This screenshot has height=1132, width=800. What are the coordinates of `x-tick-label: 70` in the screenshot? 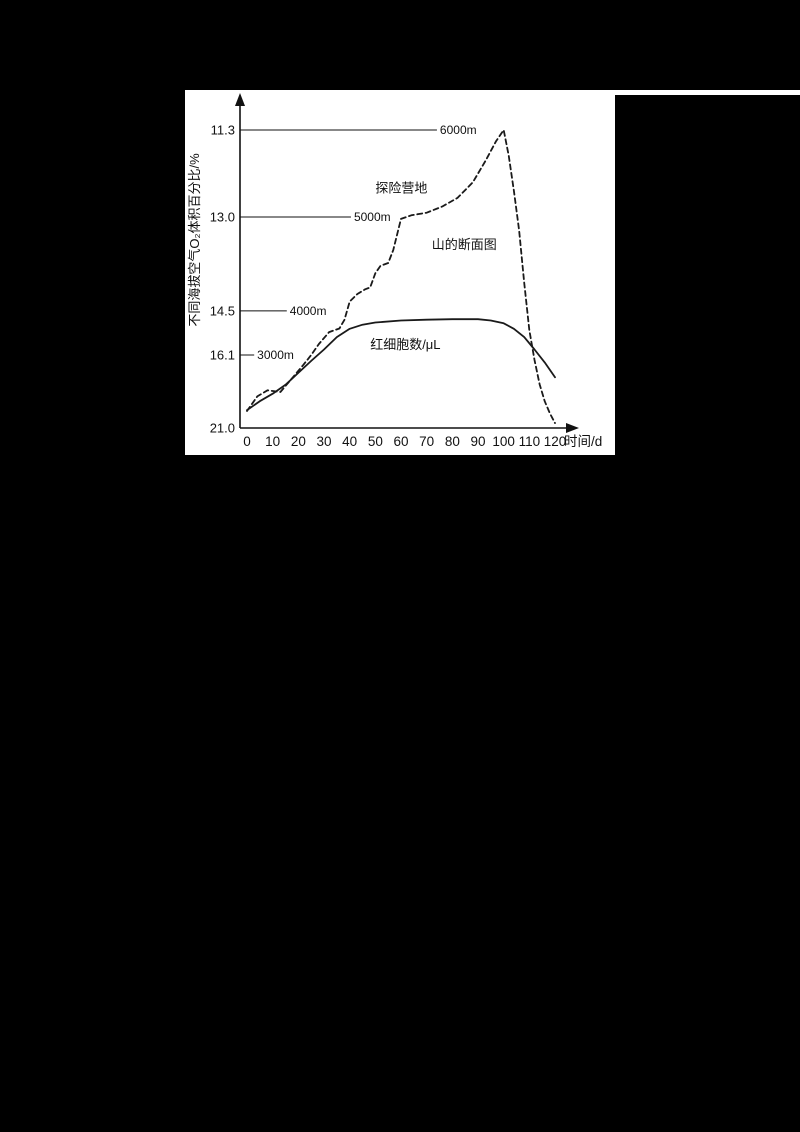 It's located at (426, 441).